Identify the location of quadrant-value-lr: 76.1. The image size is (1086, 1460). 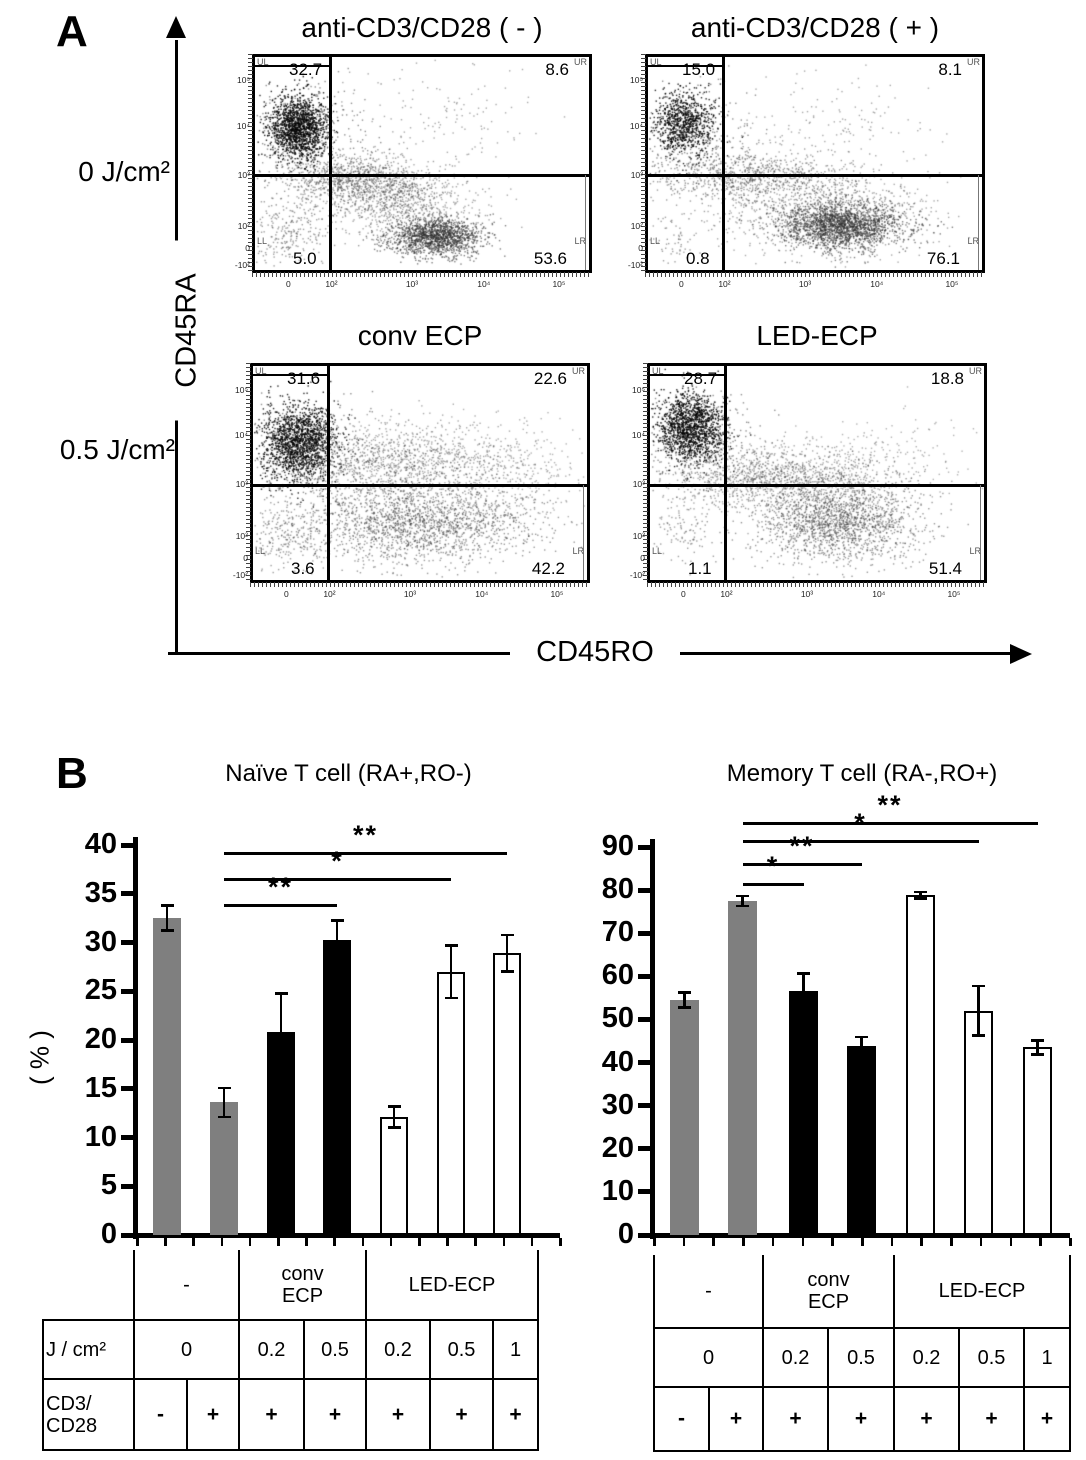
(943, 258).